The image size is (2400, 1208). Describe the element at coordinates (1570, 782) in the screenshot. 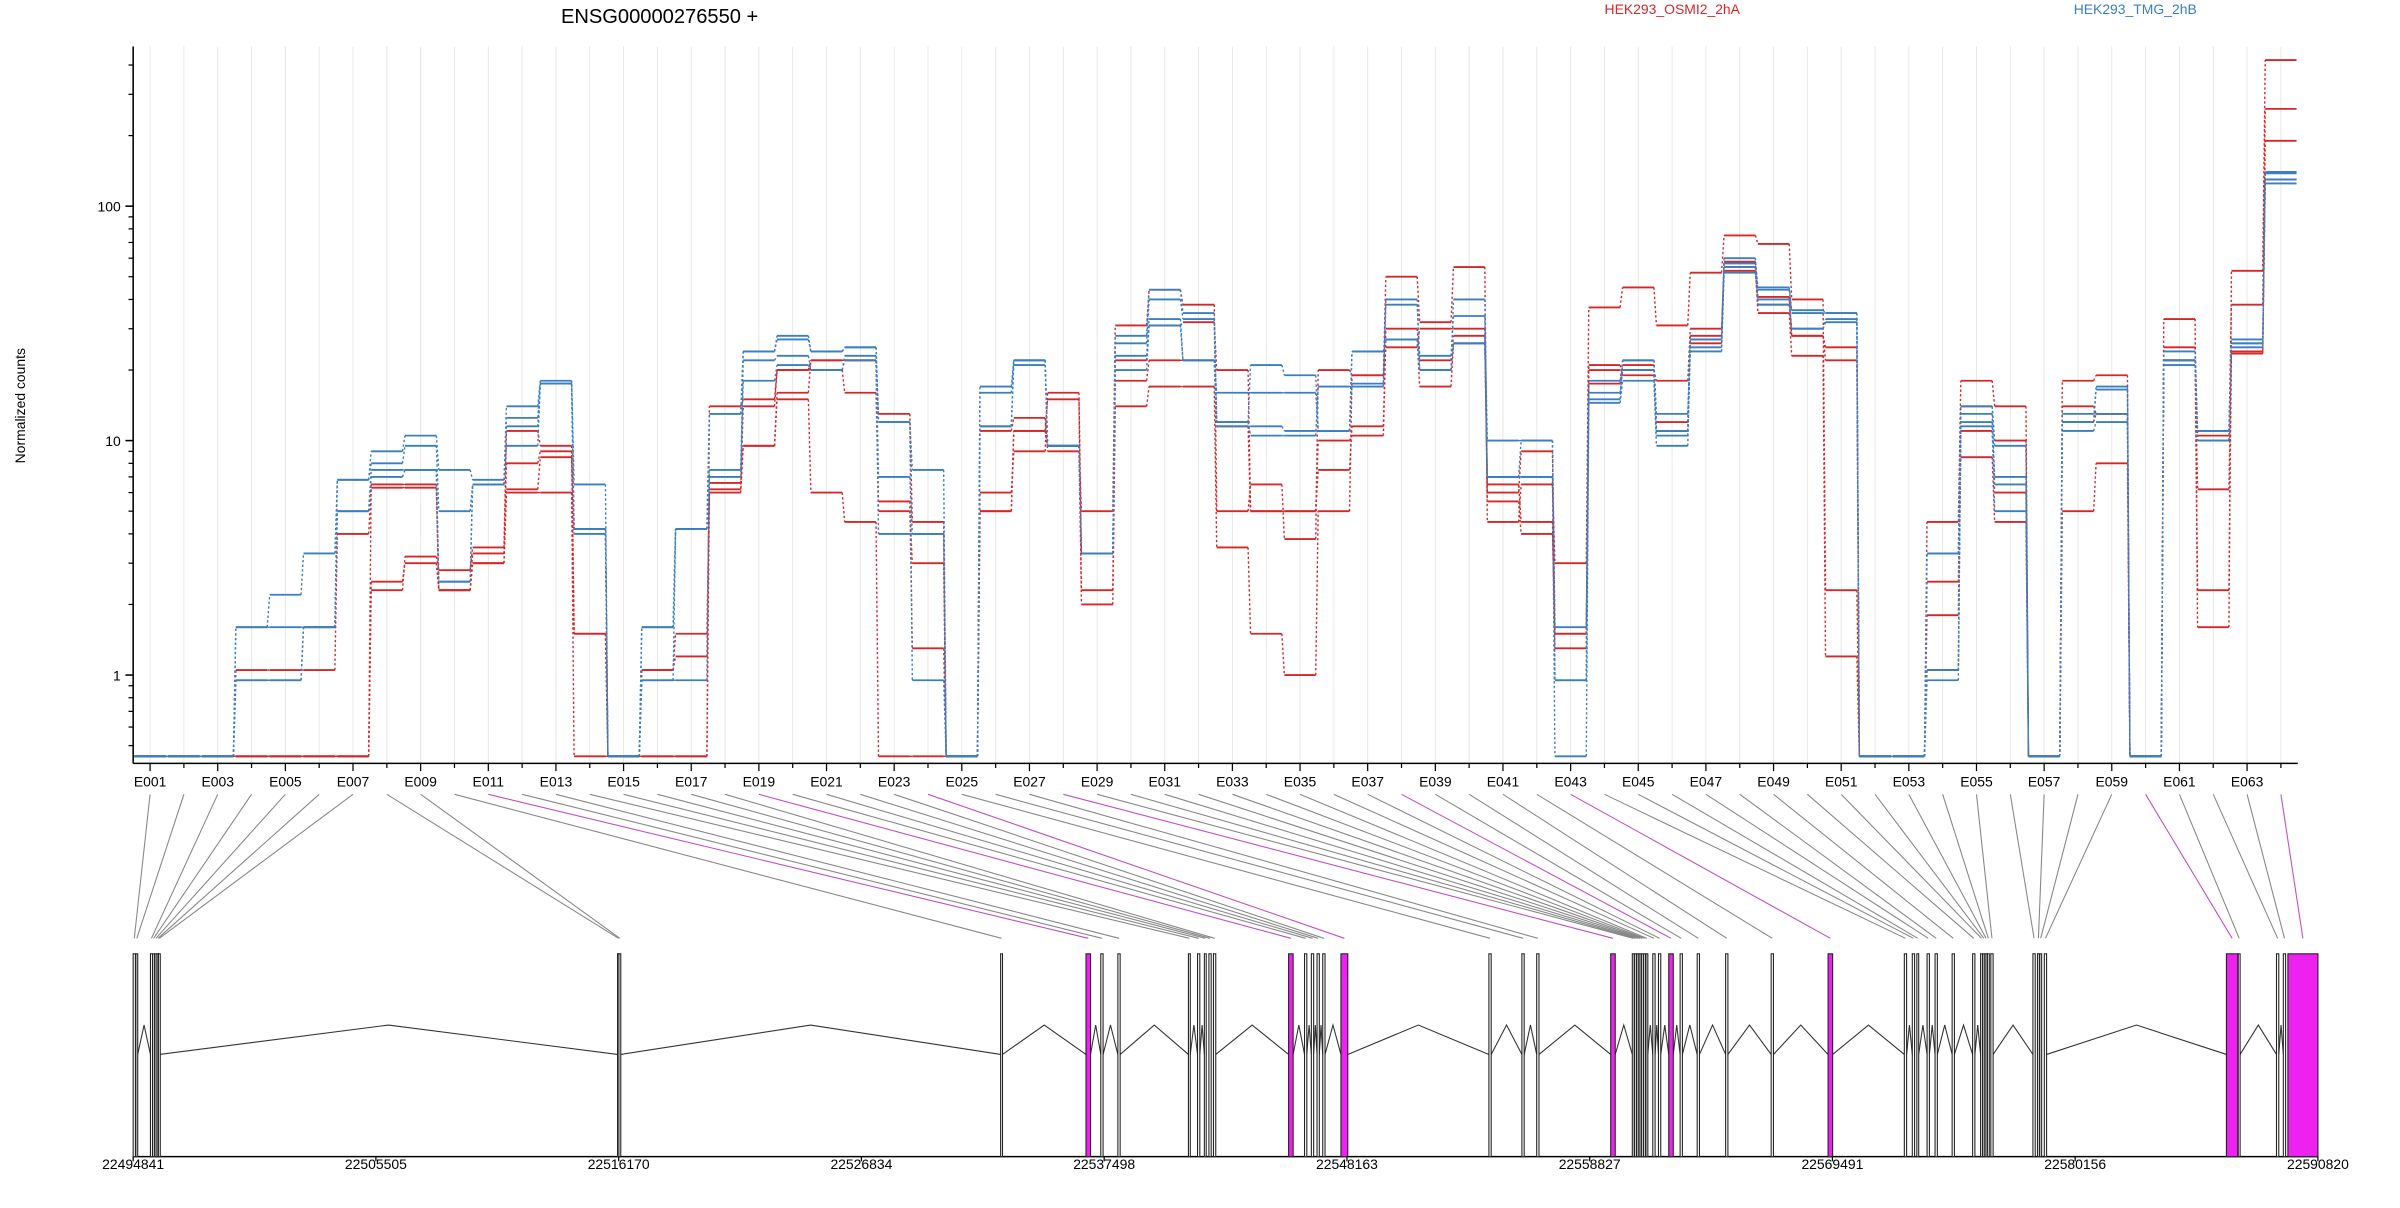

I see `x-tick-label: E043` at that location.